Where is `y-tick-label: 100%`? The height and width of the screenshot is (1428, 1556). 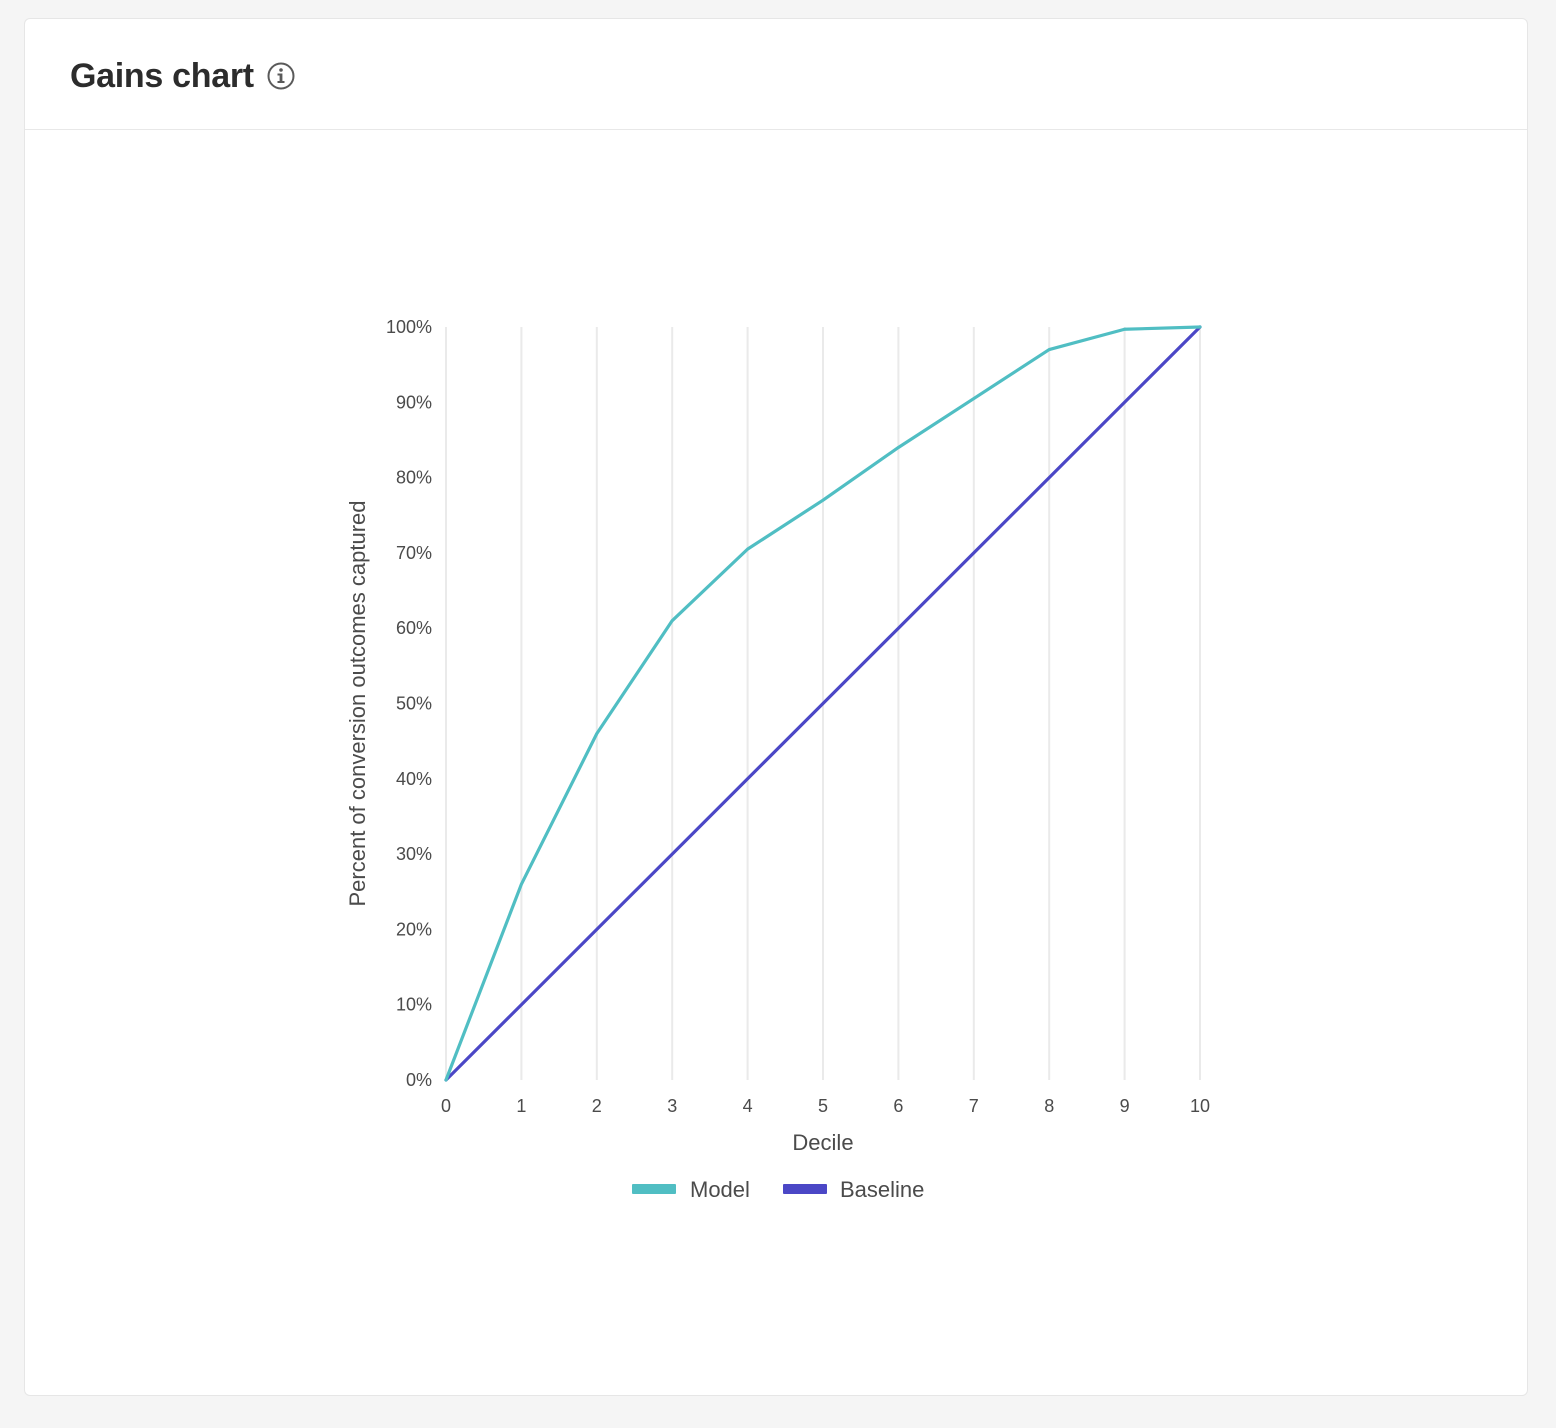 y-tick-label: 100% is located at coordinates (409, 327).